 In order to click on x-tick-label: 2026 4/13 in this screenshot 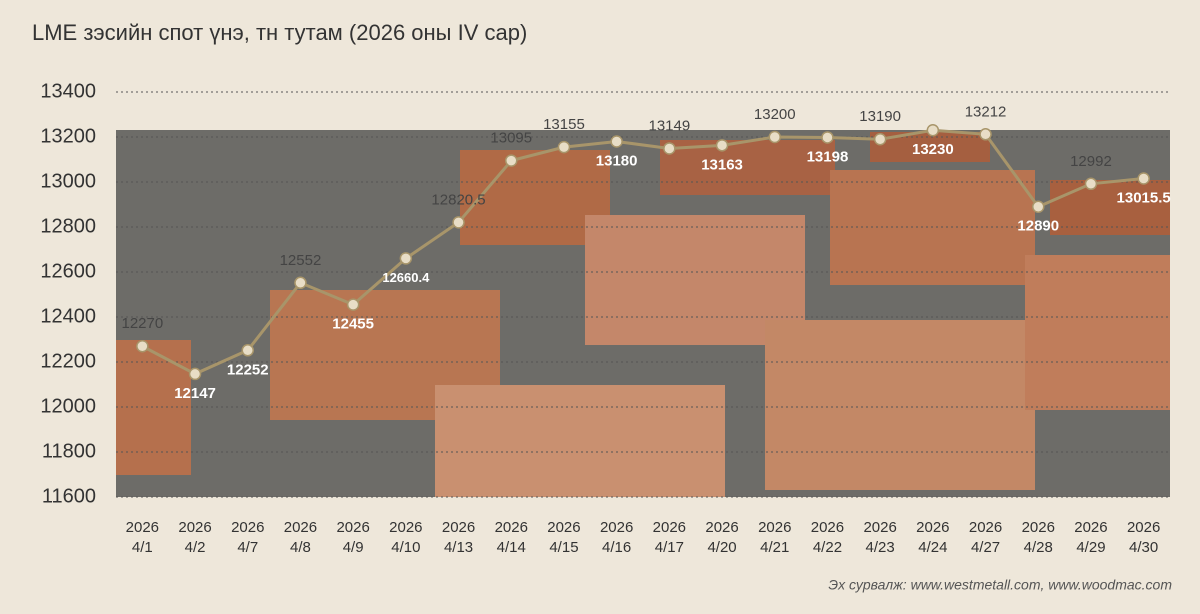, I will do `click(458, 537)`.